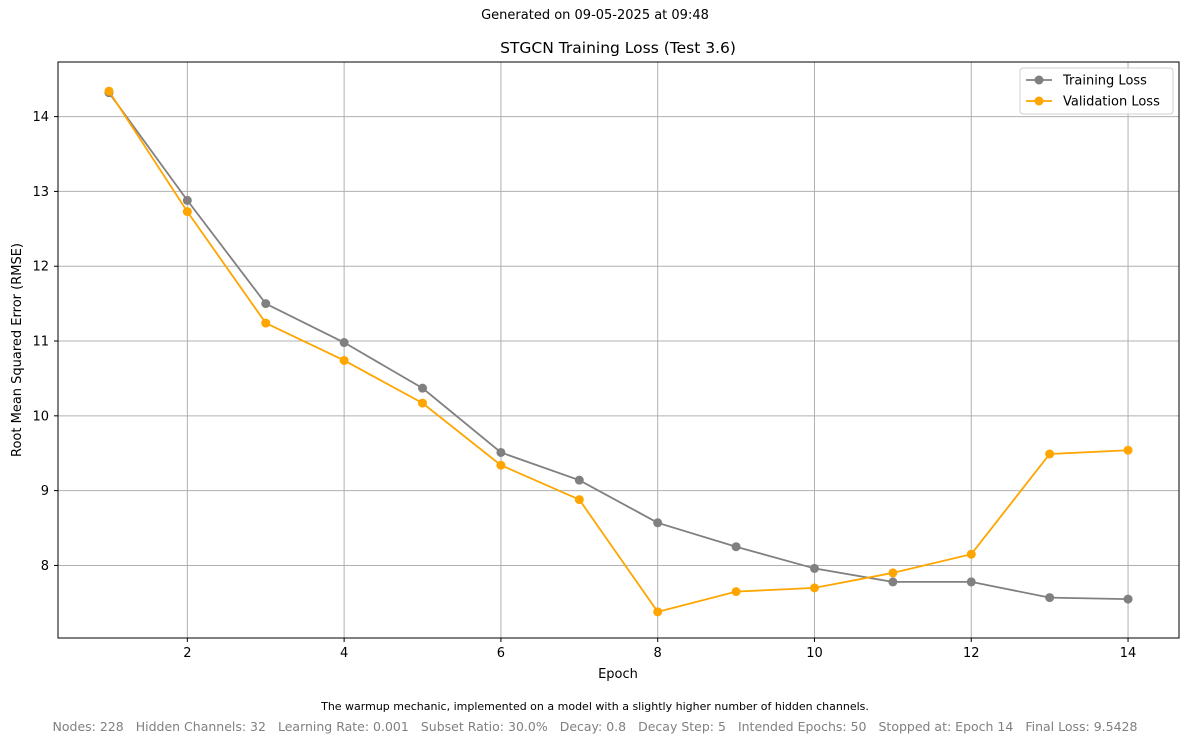  What do you see at coordinates (200, 726) in the screenshot?
I see `hidden-channels-param: Hidden Channels: 32` at bounding box center [200, 726].